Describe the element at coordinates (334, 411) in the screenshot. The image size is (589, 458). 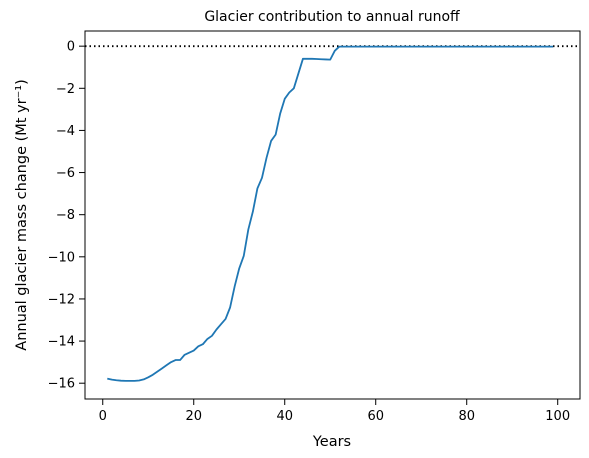
I see `x-axis: 0 20 40 60 80 100` at that location.